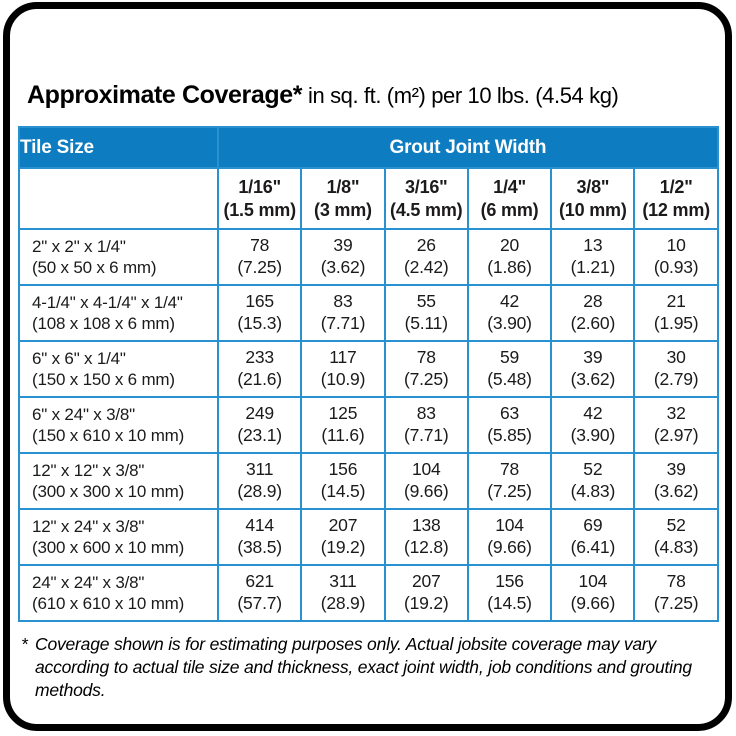  What do you see at coordinates (468, 147) in the screenshot?
I see `grout-joint-width-header: Grout Joint Width` at bounding box center [468, 147].